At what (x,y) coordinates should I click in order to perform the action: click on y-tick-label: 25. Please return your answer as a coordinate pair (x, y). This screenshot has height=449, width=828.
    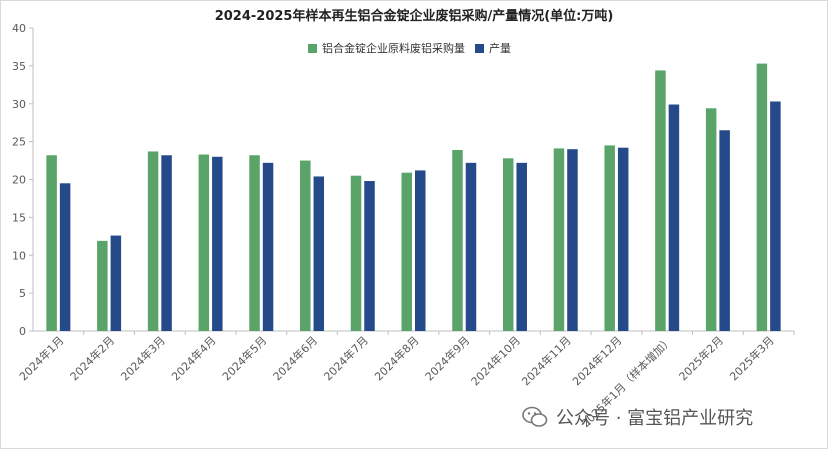
    Looking at the image, I should click on (19, 142).